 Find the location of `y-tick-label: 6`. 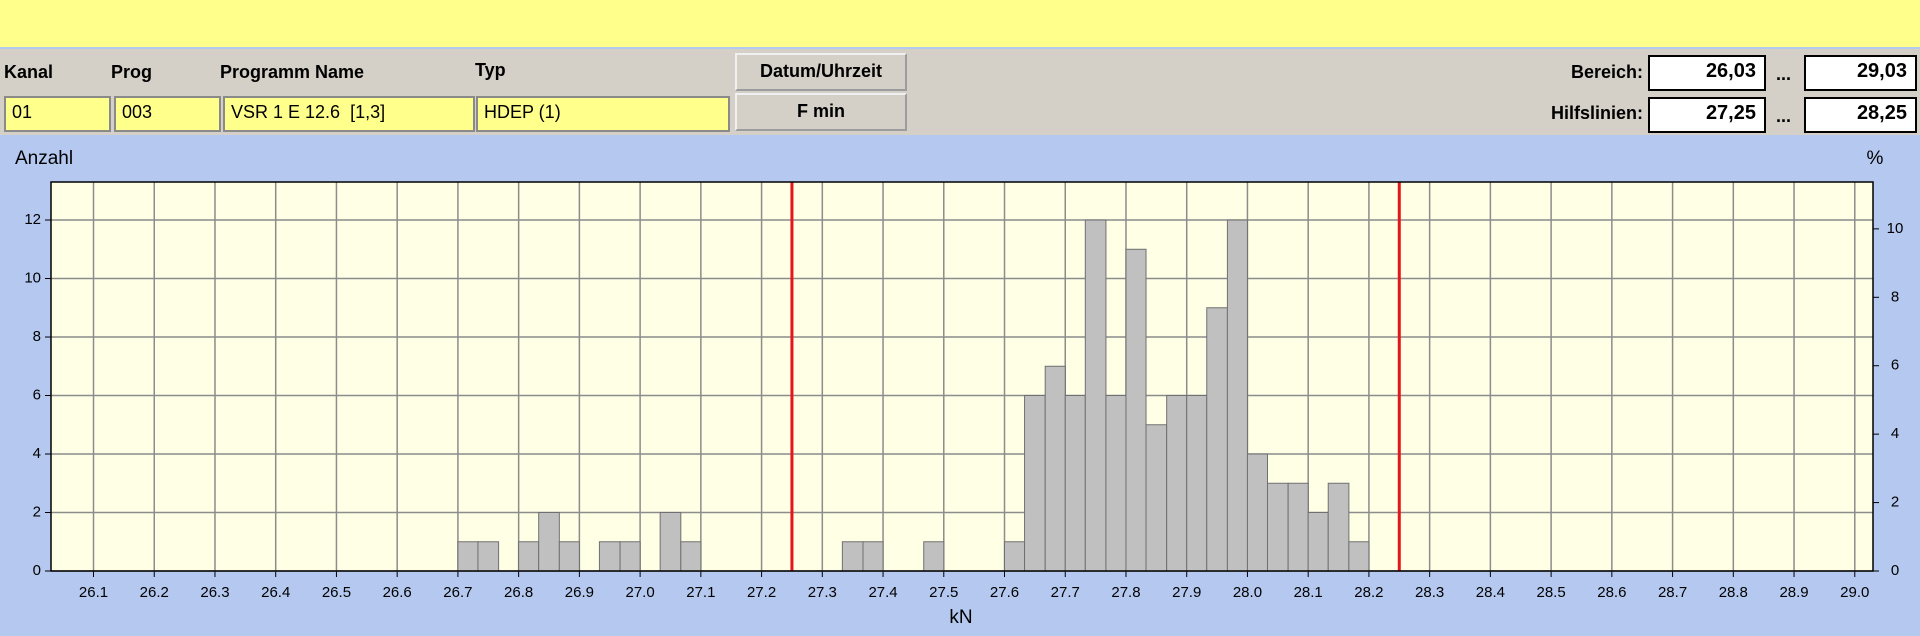

y-tick-label: 6 is located at coordinates (37, 394).